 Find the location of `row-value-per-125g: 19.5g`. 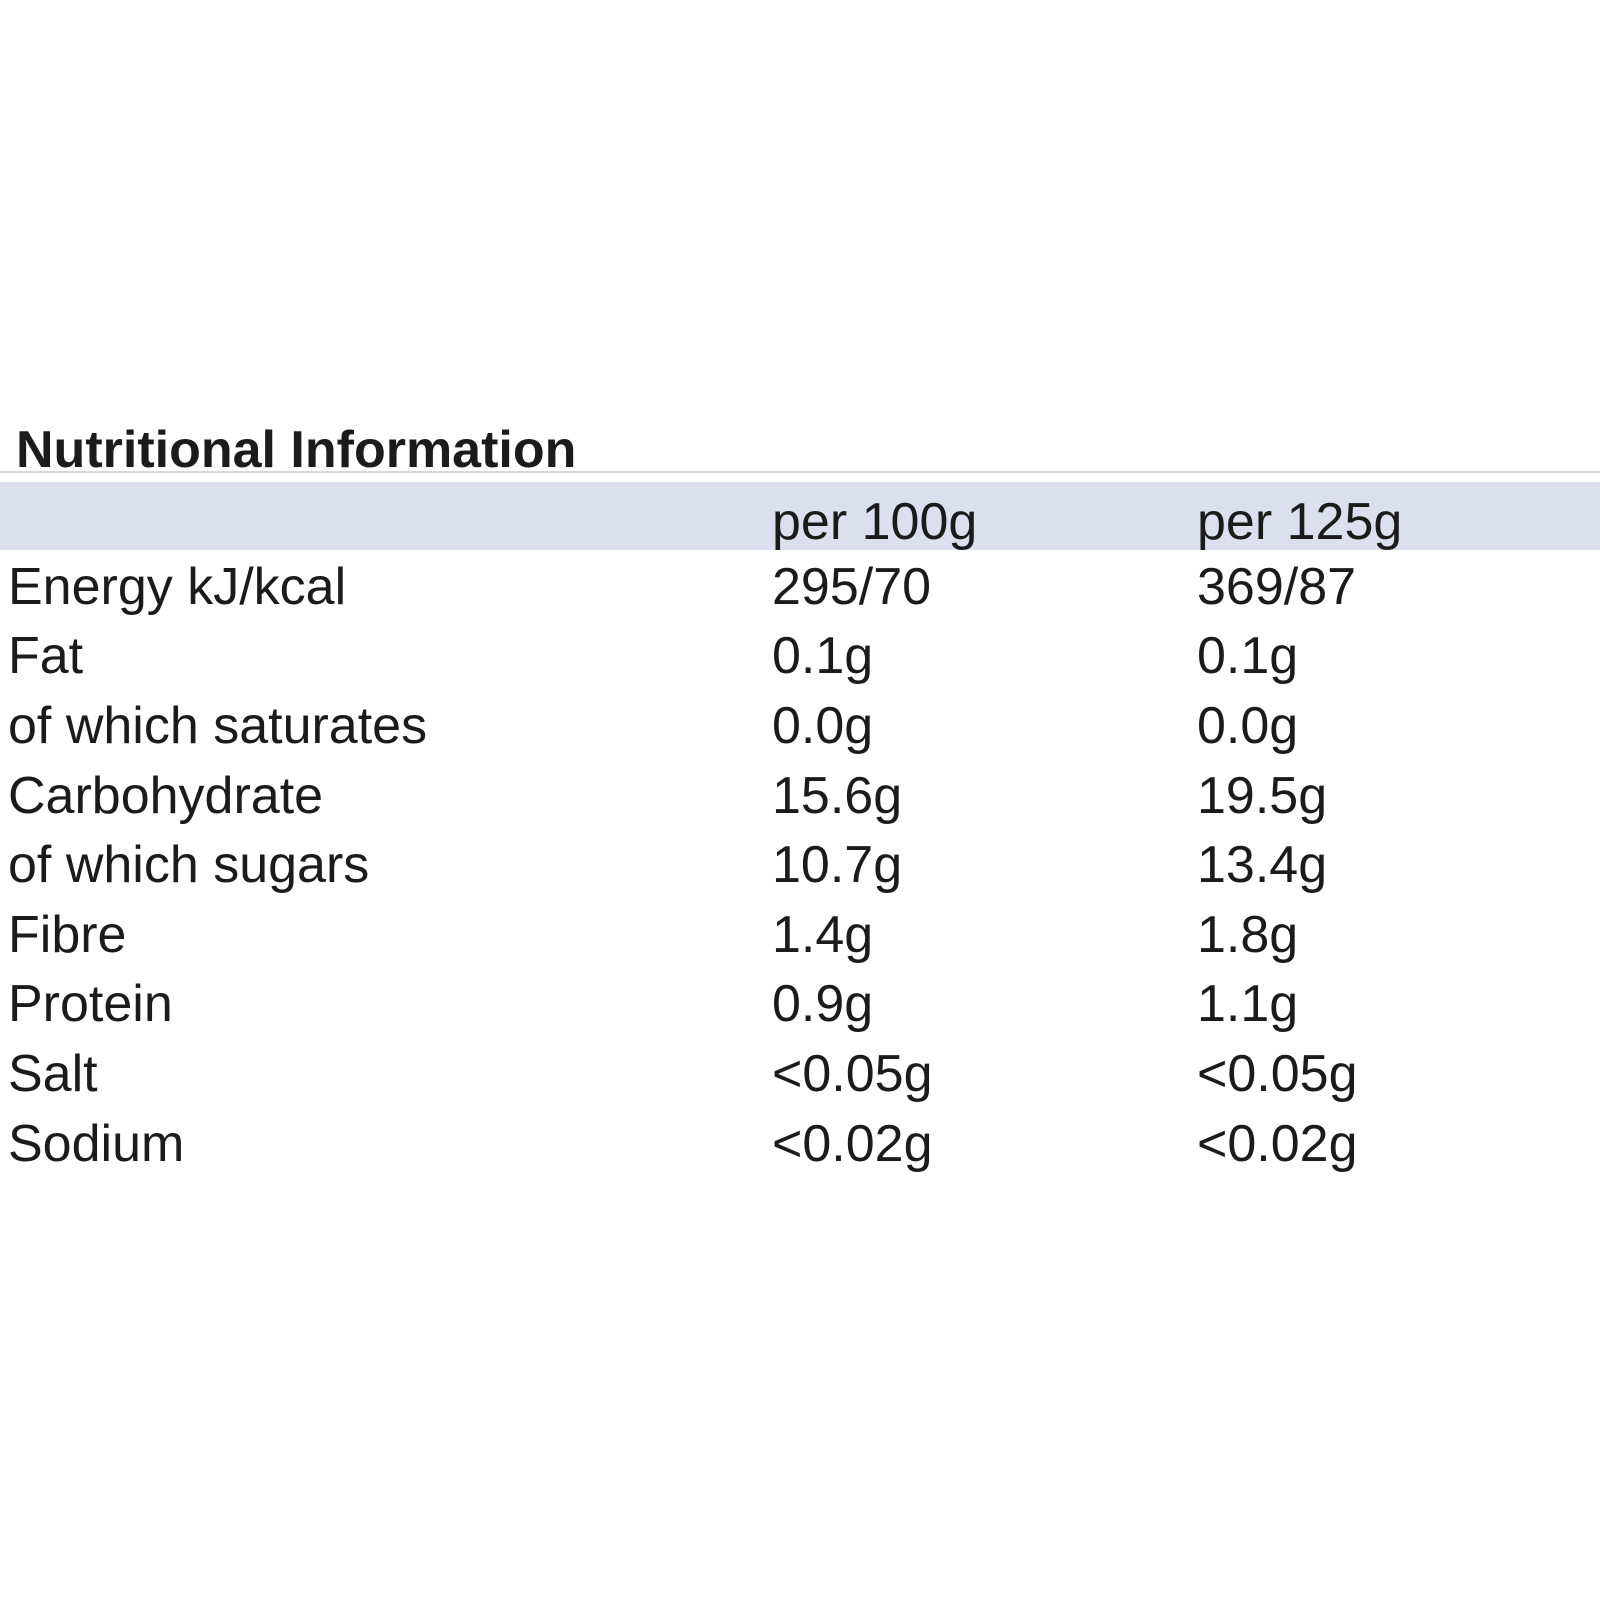

row-value-per-125g: 19.5g is located at coordinates (1262, 795).